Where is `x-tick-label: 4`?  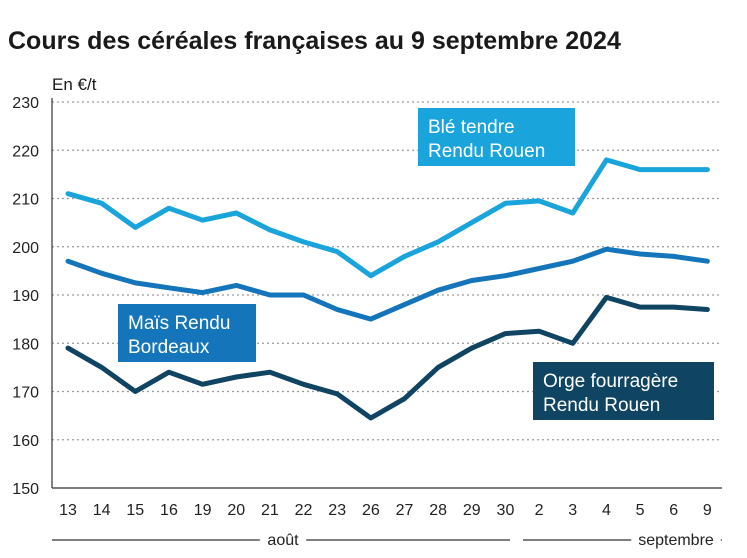 x-tick-label: 4 is located at coordinates (606, 510).